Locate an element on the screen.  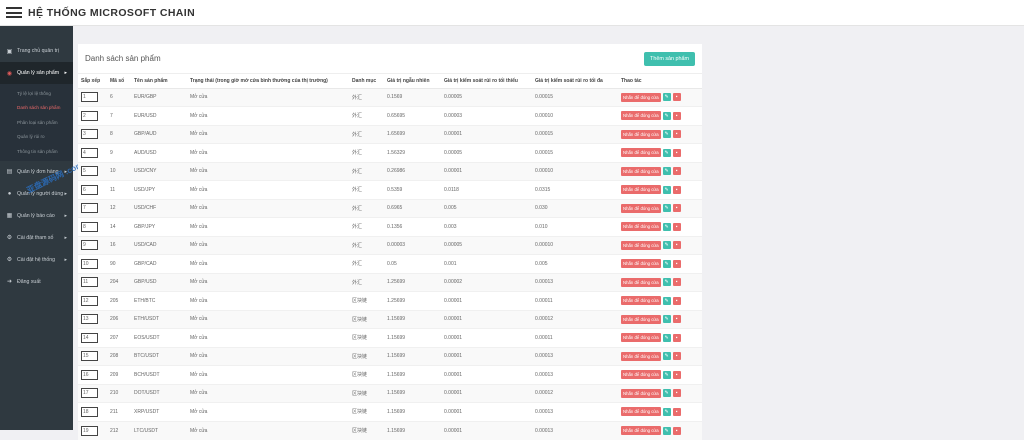
sidebar-item-2: ▤ Quản lý đơn hàng ▸ is located at coordinates (36, 172).